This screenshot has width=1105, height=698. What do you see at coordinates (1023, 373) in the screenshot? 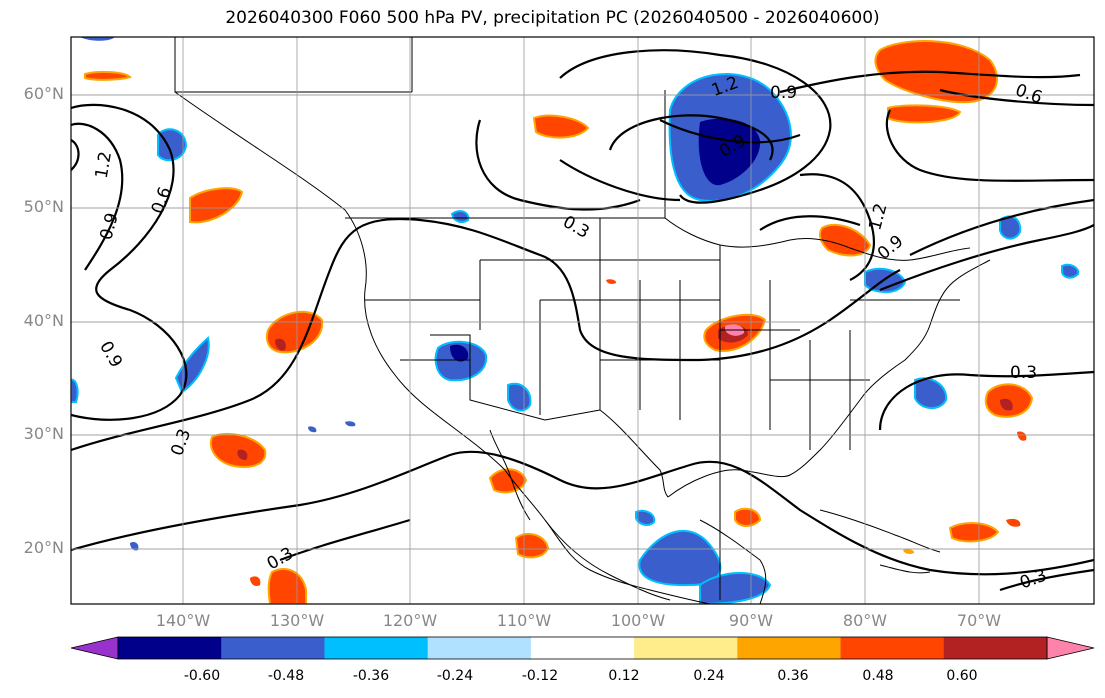
I see `contour-label: 0.3` at bounding box center [1023, 373].